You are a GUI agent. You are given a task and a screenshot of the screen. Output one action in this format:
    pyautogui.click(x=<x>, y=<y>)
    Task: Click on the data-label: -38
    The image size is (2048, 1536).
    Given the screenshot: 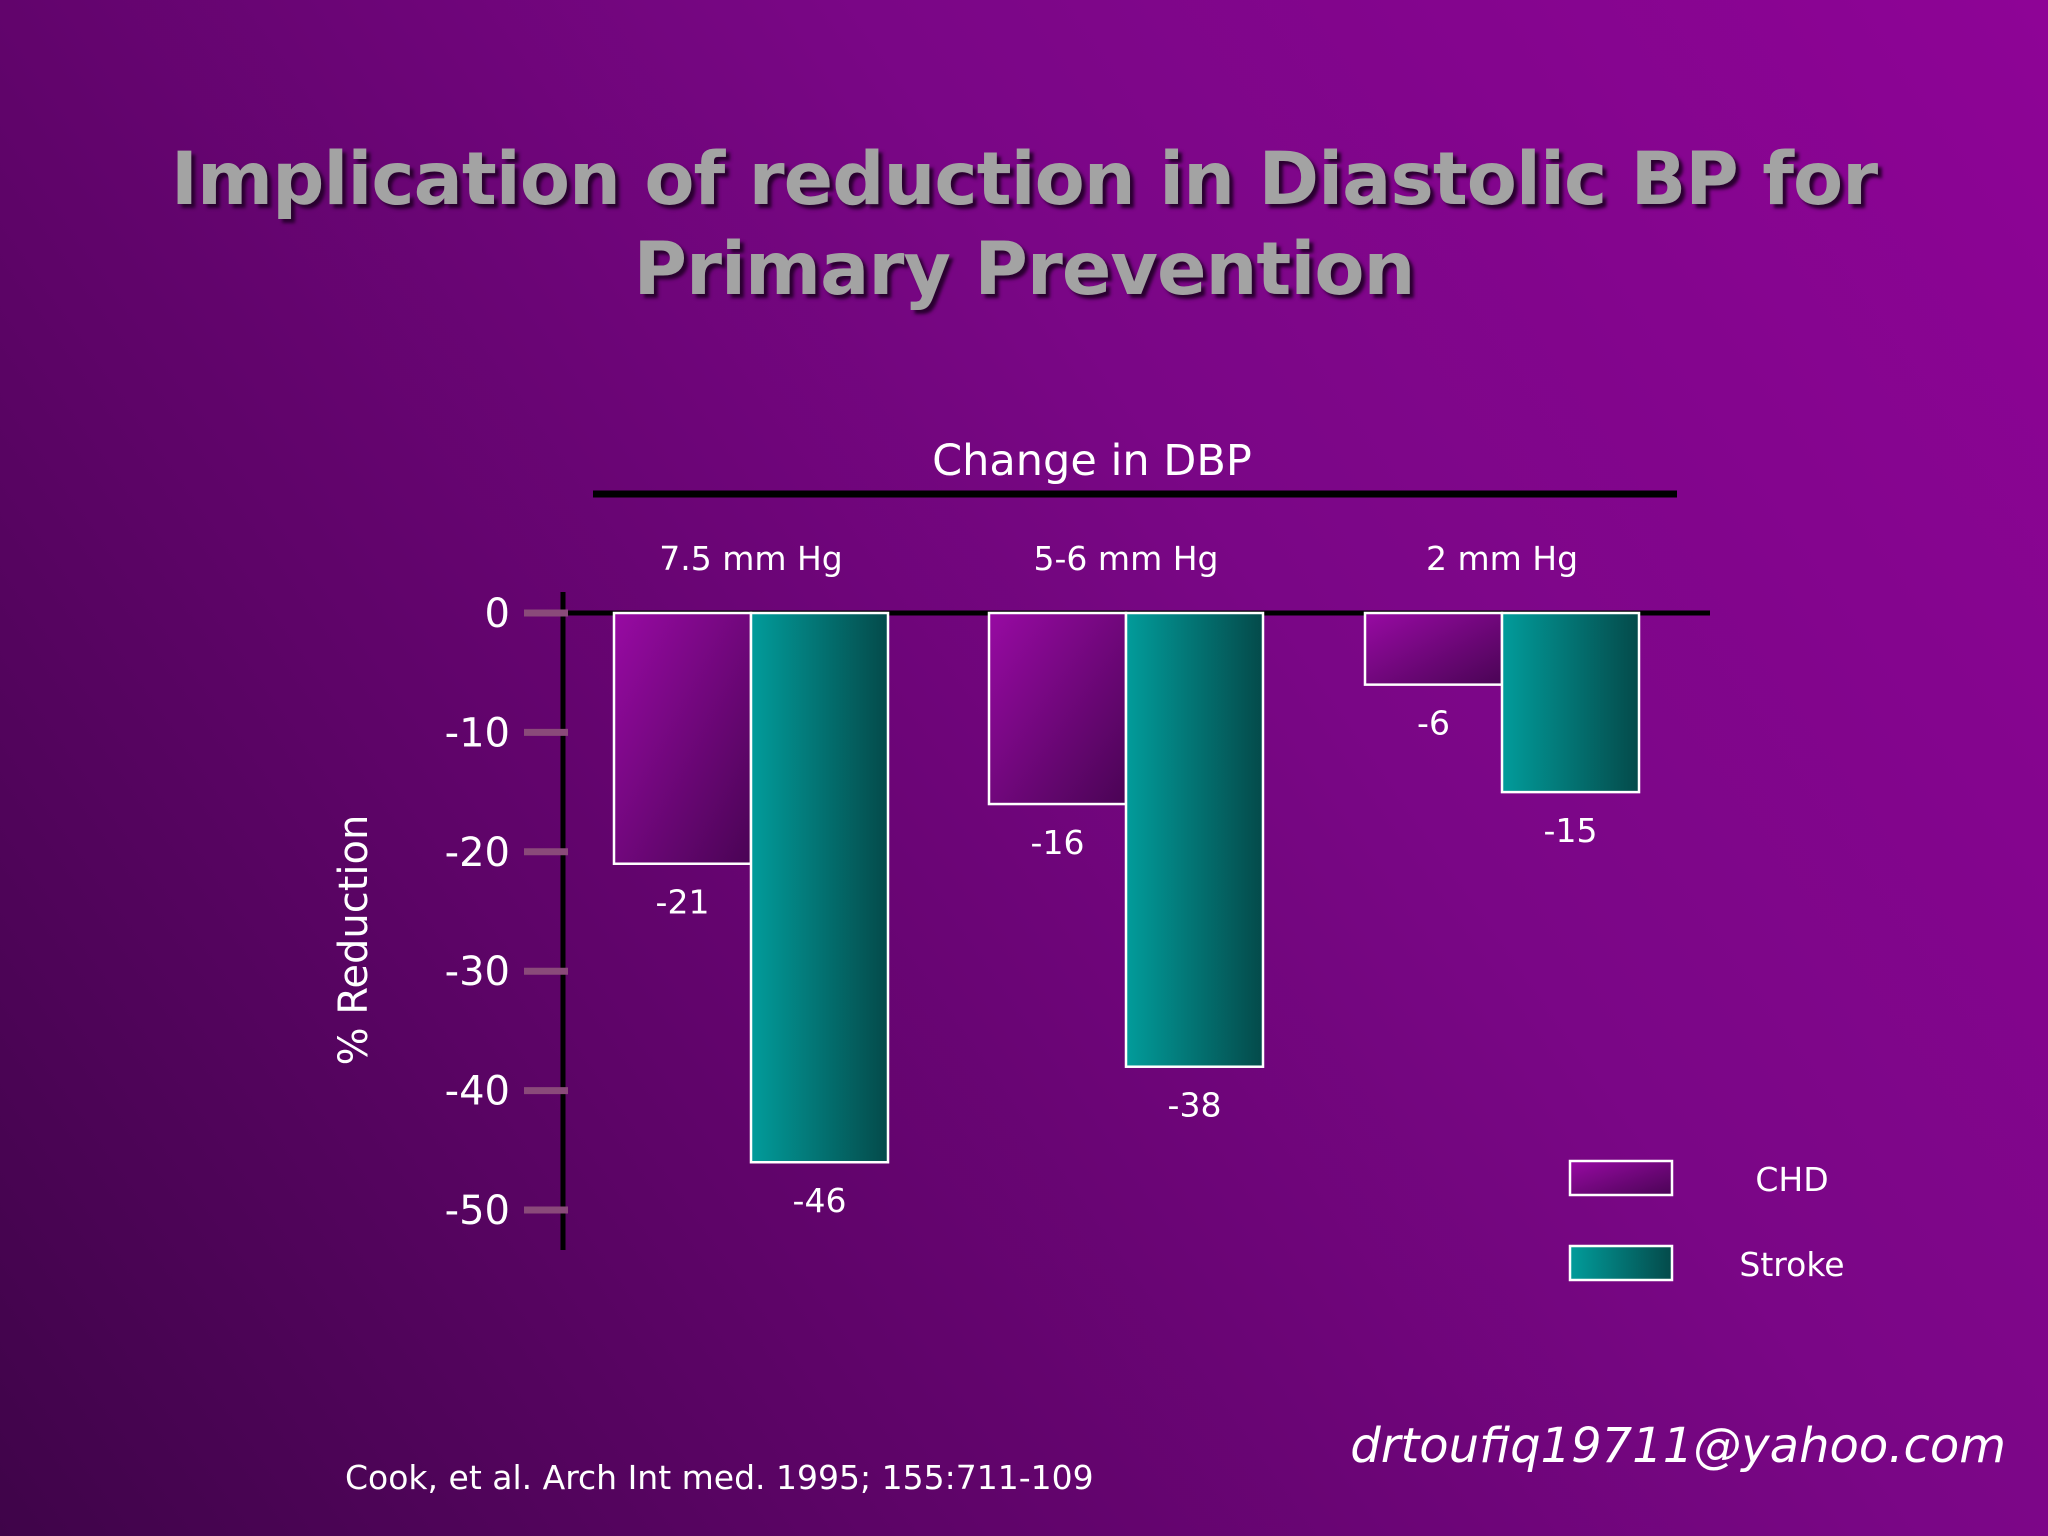 What is the action you would take?
    pyautogui.click(x=1195, y=1105)
    